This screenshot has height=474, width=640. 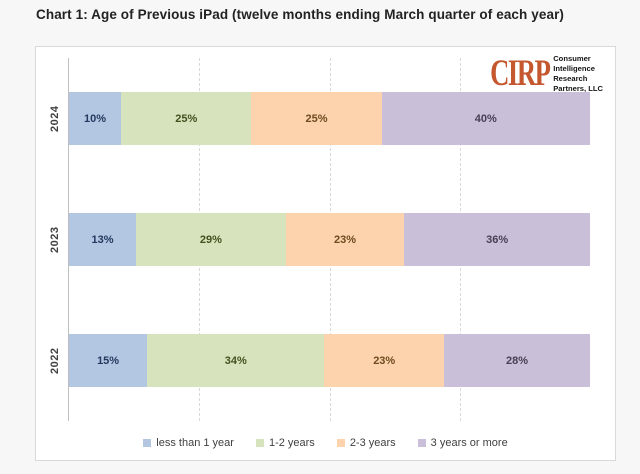 I want to click on bar-segment: 36%, so click(x=497, y=239).